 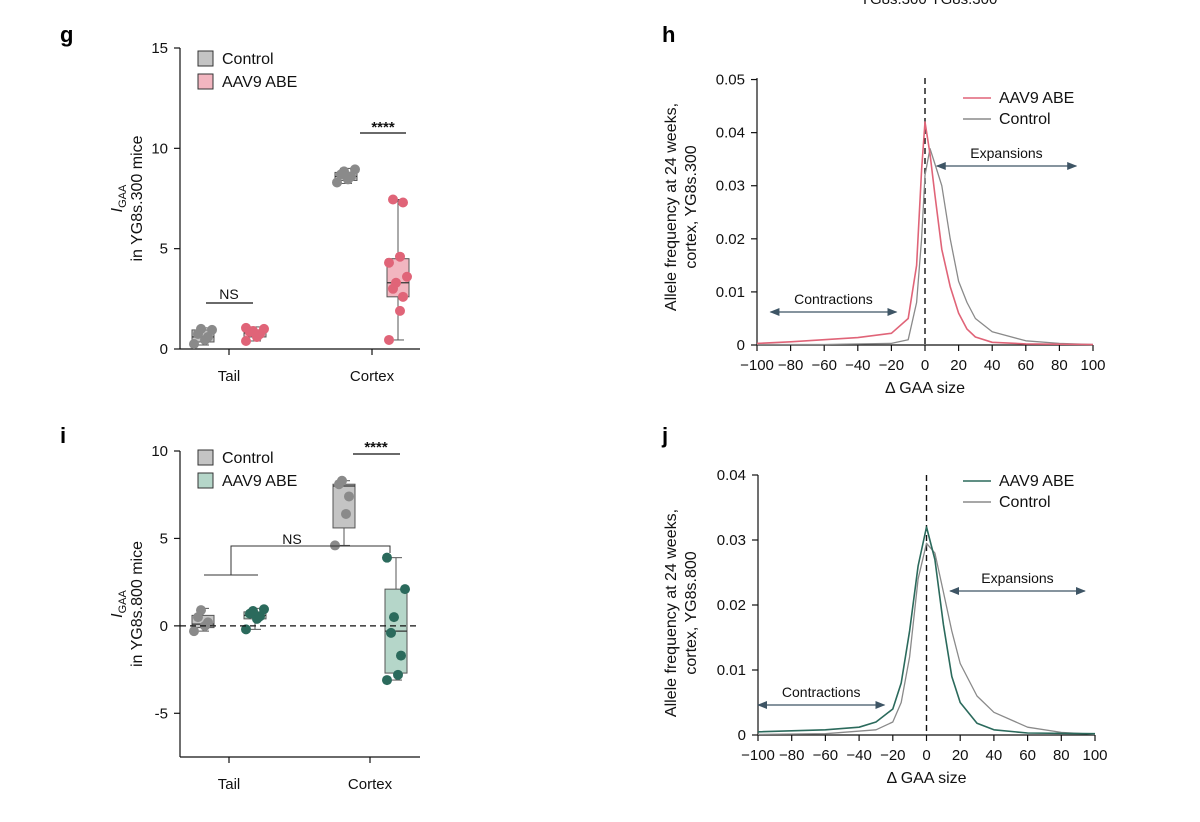 What do you see at coordinates (731, 670) in the screenshot?
I see `y-tick-label: 0.01` at bounding box center [731, 670].